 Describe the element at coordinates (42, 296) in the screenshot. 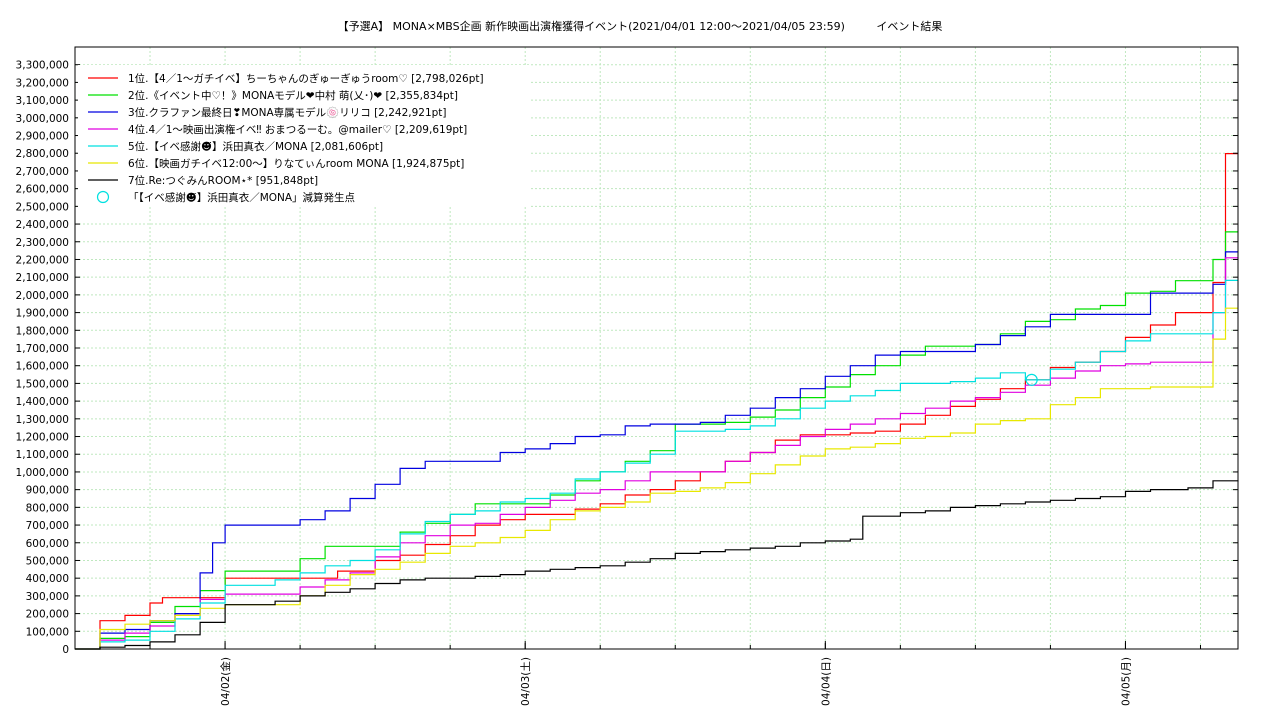

I see `y-tick-label: 2,000,000` at that location.